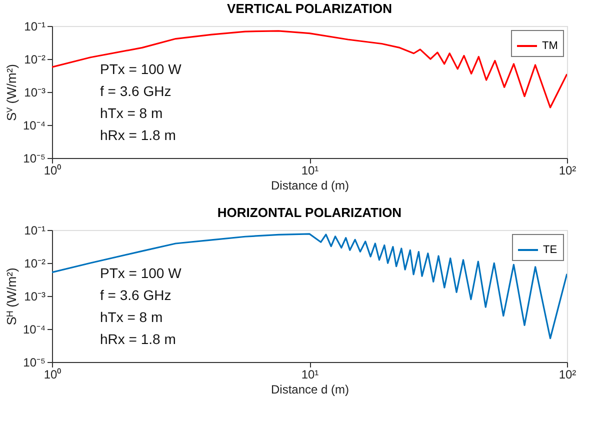 The image size is (593, 430). I want to click on legend-label: TE, so click(550, 250).